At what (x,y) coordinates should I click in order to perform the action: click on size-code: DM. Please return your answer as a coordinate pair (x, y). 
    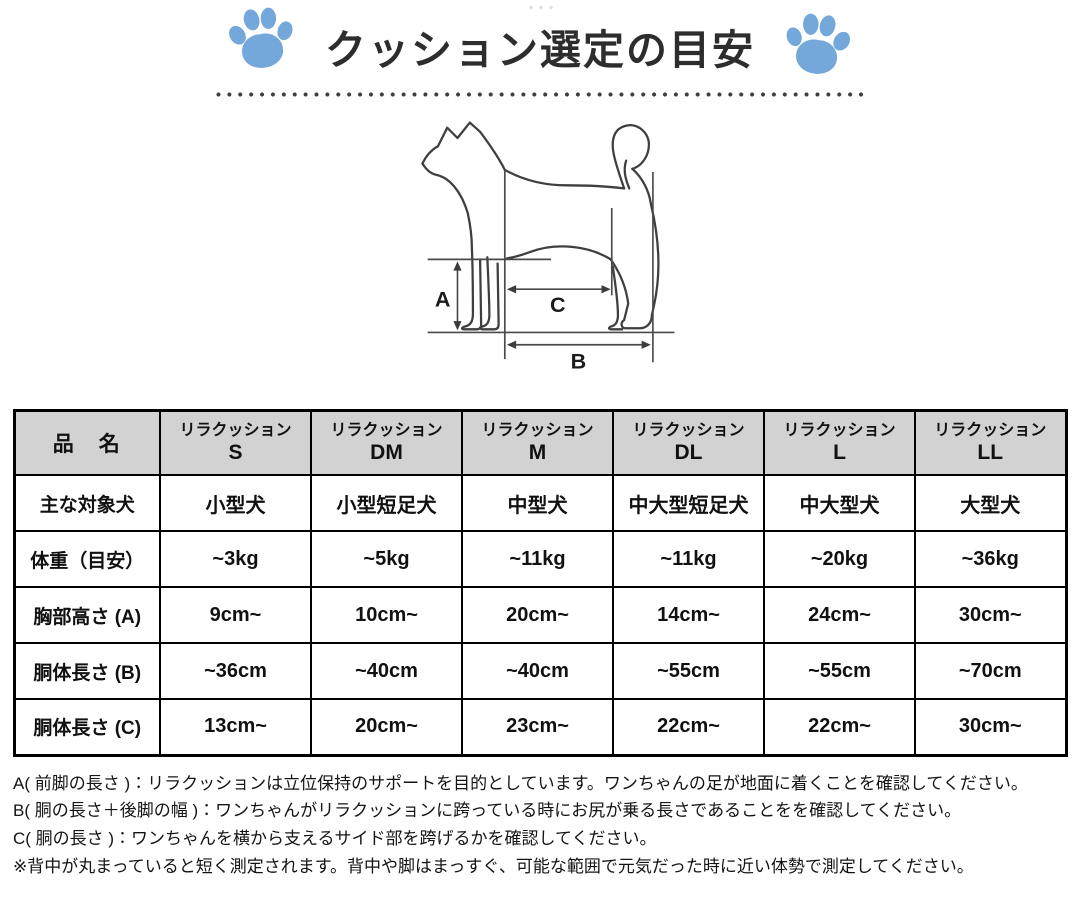
    Looking at the image, I should click on (386, 452).